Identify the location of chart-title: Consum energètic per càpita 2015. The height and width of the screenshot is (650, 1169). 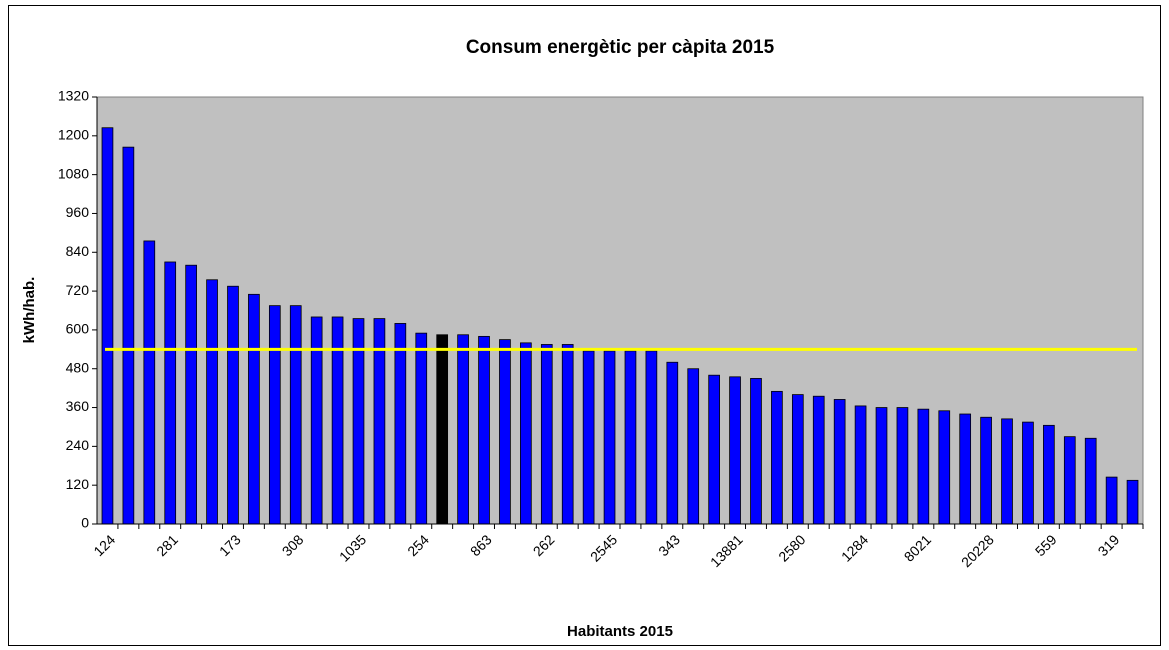
(620, 47).